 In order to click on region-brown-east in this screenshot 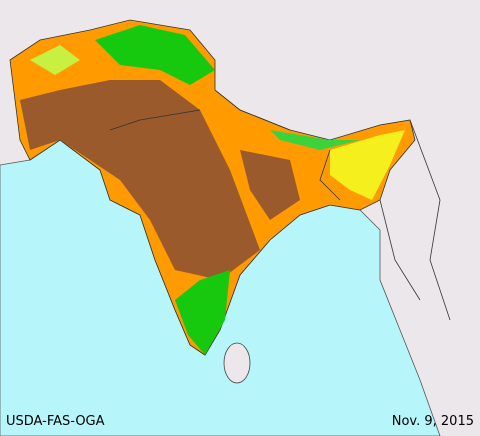, I will do `click(270, 185)`.